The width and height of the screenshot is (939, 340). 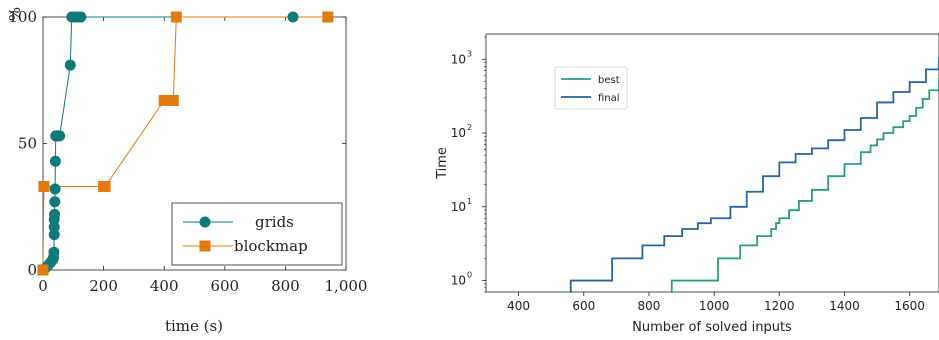 I want to click on chart1-y-tick-label: 100, so click(x=22, y=17).